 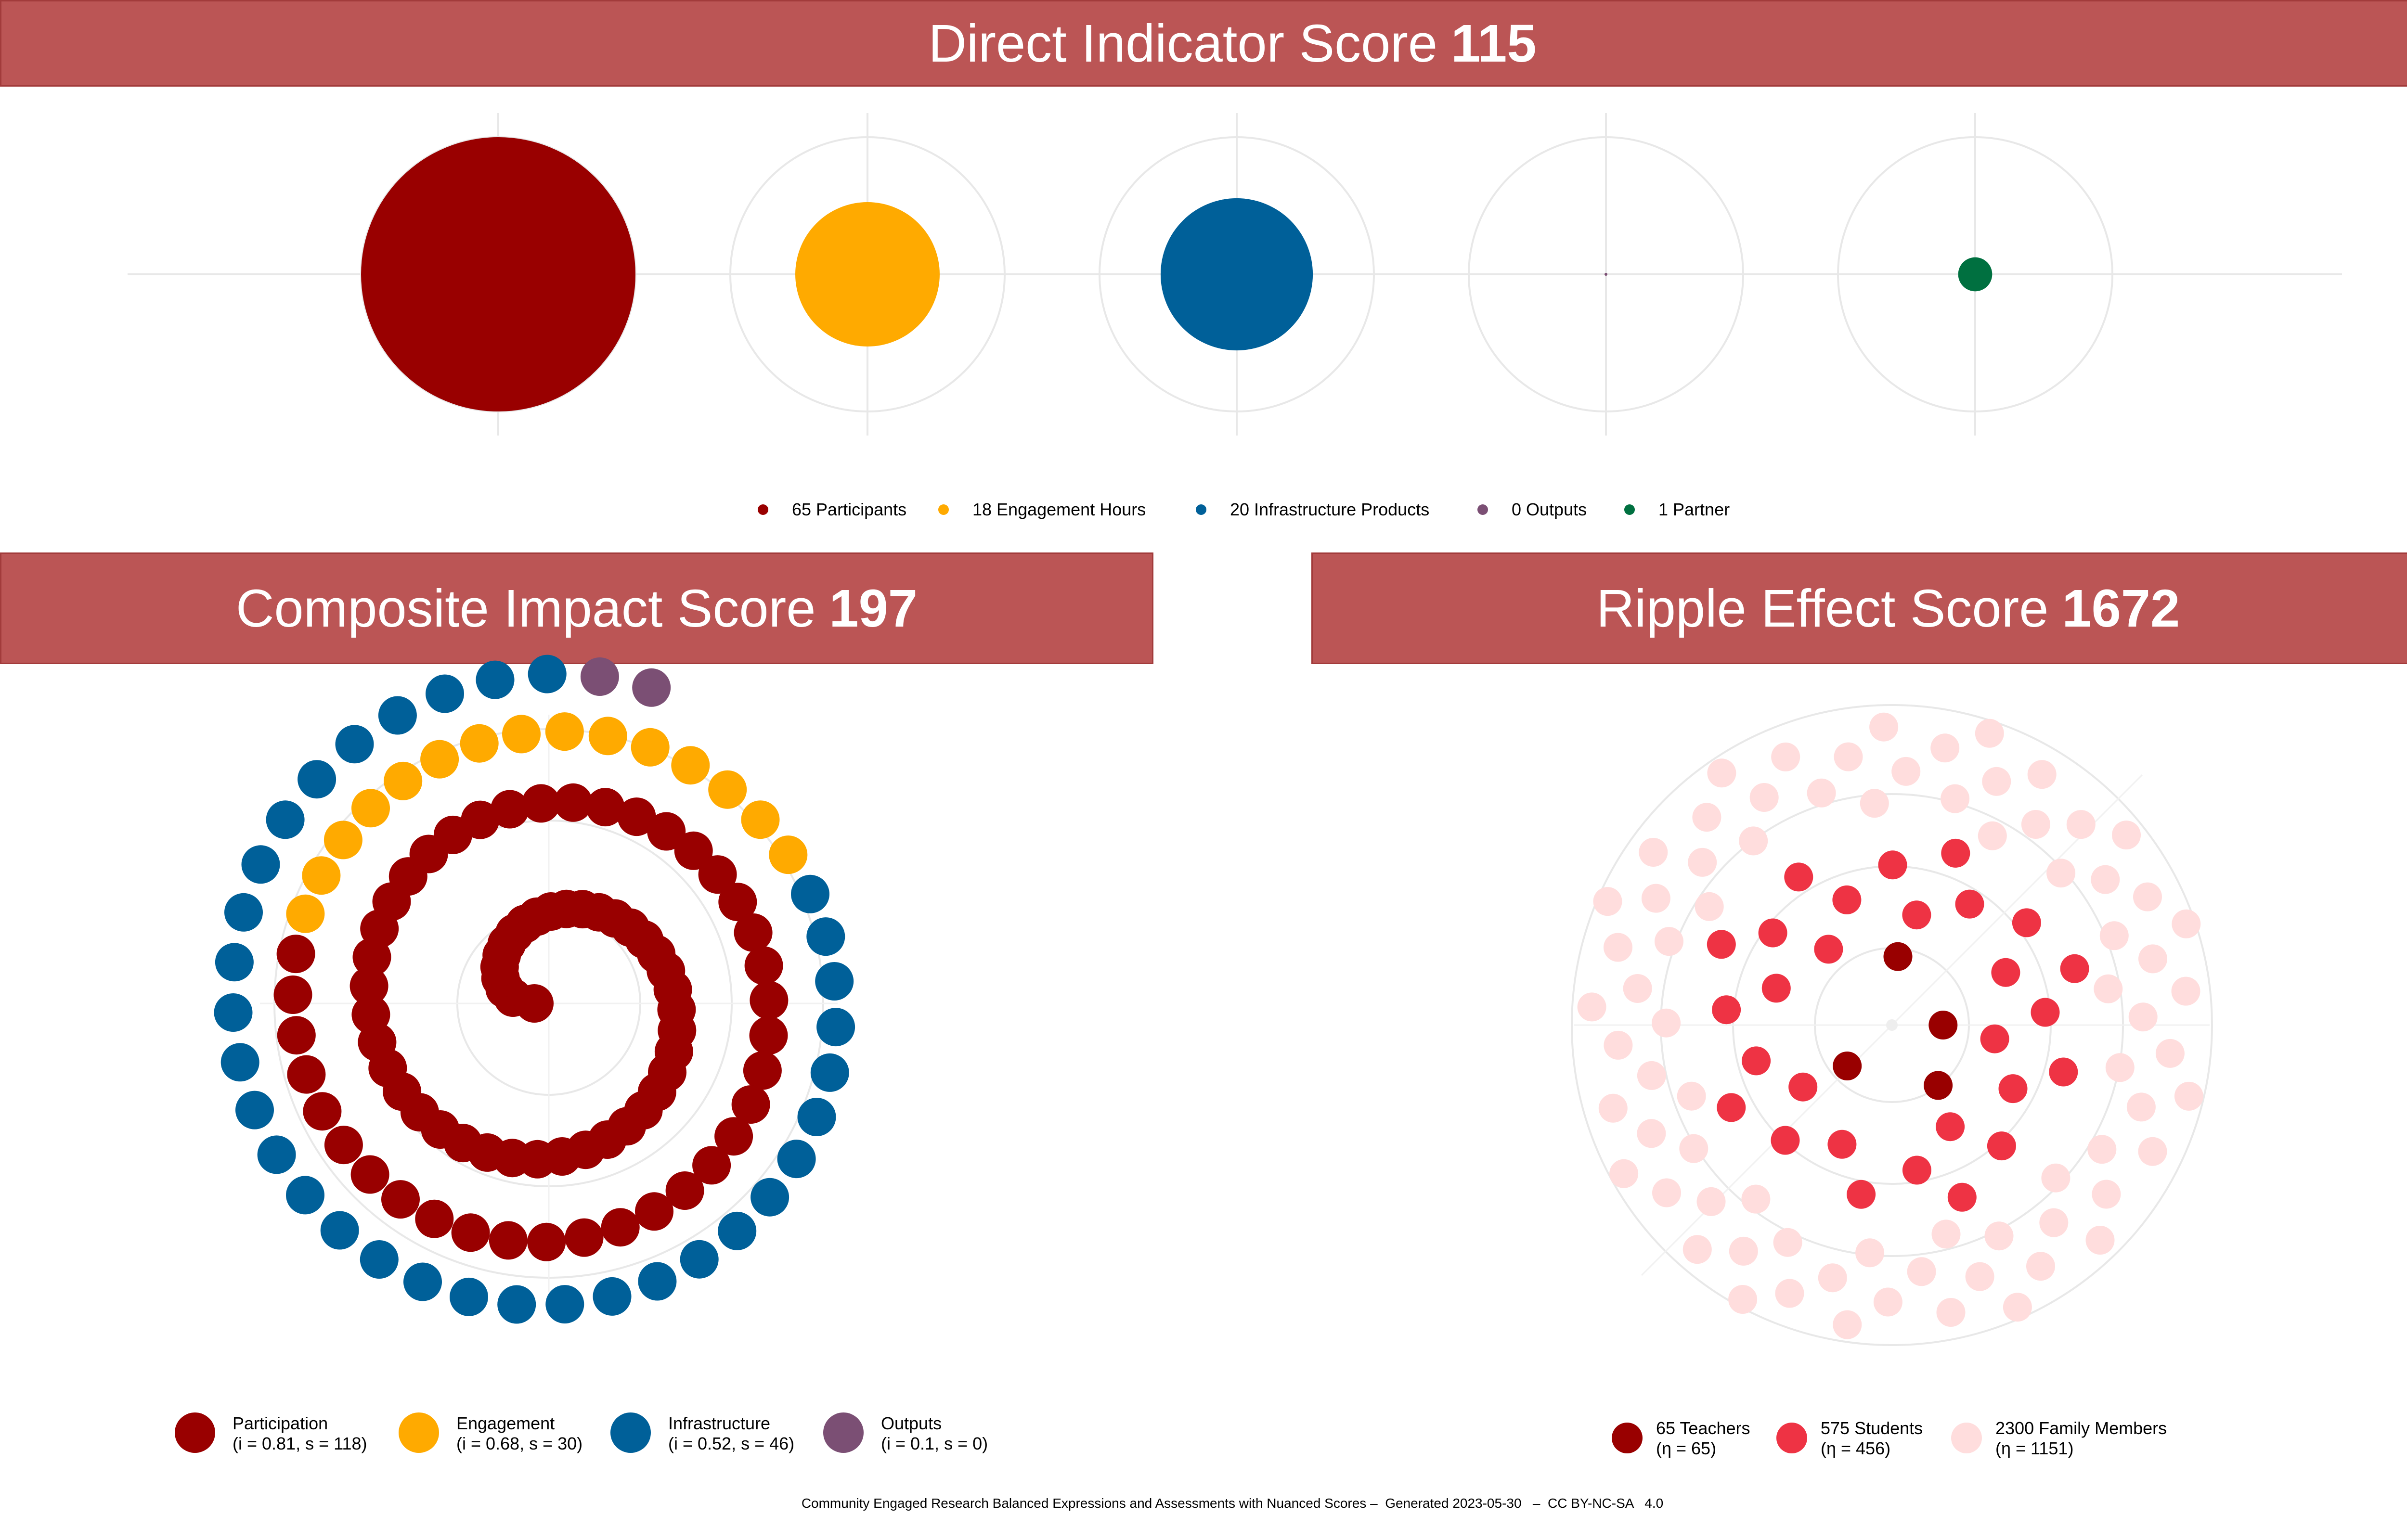 I want to click on direct-legend-key, so click(x=1629, y=509).